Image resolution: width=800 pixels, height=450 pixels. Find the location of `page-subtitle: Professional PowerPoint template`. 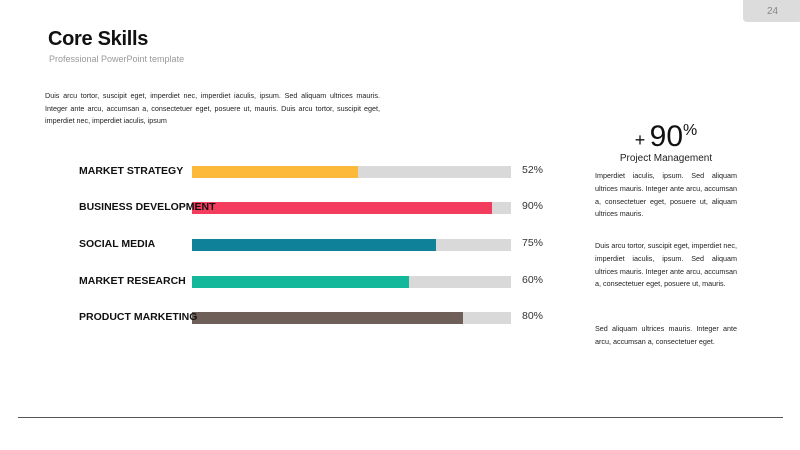

page-subtitle: Professional PowerPoint template is located at coordinates (117, 59).